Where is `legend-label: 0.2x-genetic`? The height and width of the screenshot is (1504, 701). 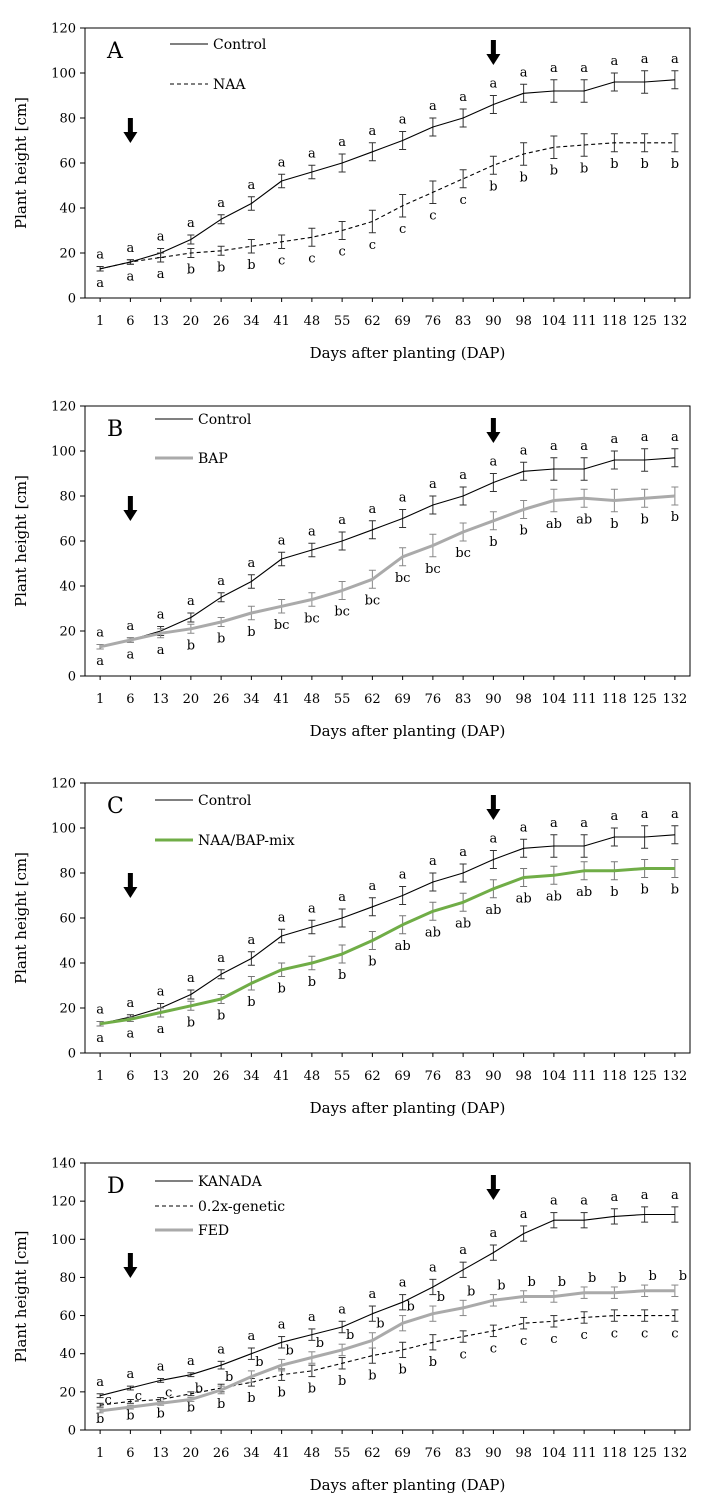 legend-label: 0.2x-genetic is located at coordinates (241, 1207).